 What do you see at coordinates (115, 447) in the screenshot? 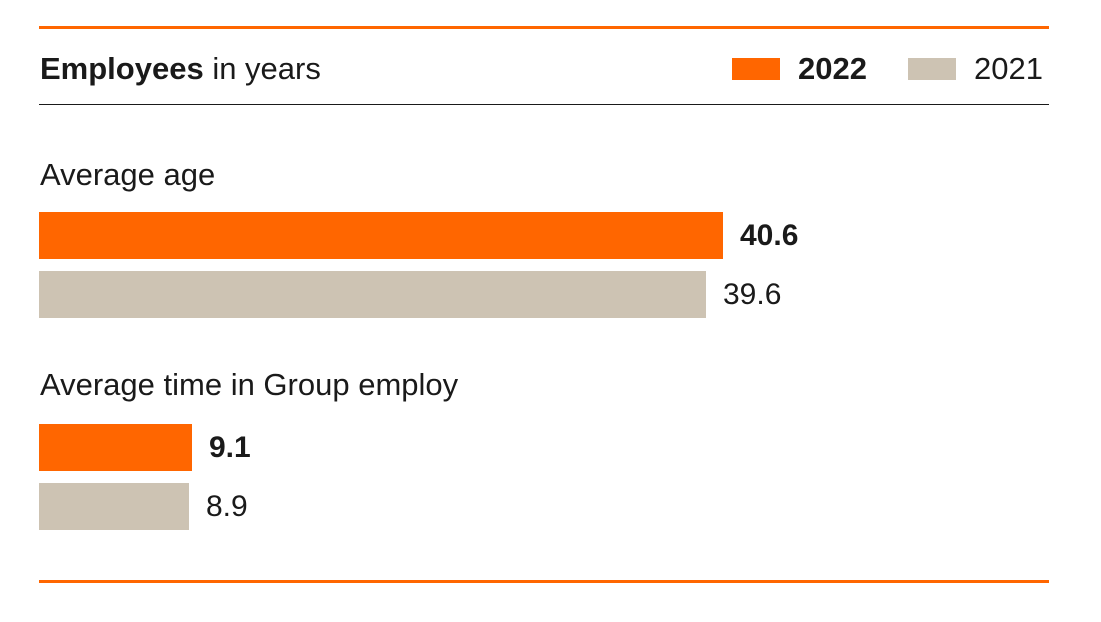
I see `bar-average-time-in-group-employ-2022` at bounding box center [115, 447].